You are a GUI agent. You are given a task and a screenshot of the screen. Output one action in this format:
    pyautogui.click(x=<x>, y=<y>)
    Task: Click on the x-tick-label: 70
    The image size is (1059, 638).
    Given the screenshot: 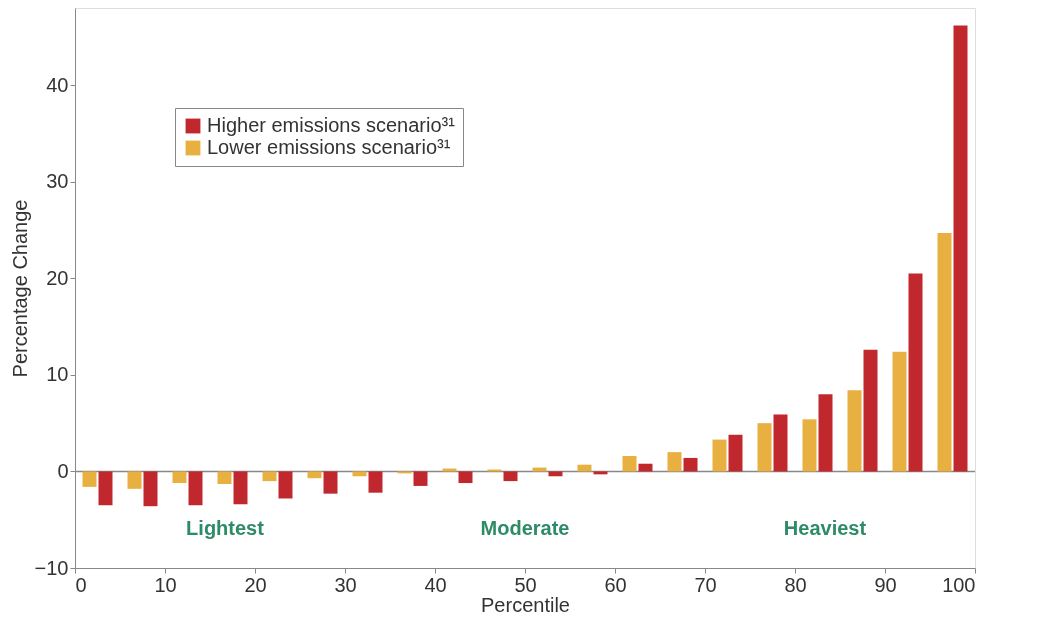 What is the action you would take?
    pyautogui.click(x=705, y=584)
    